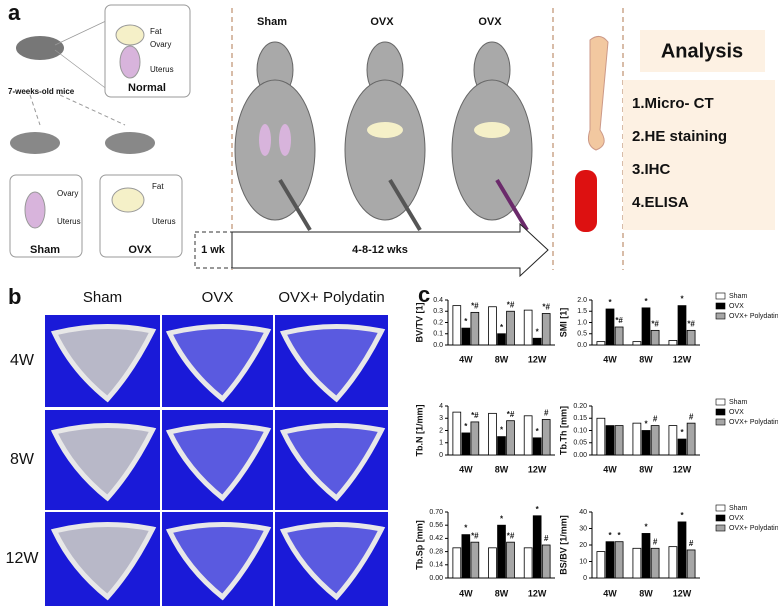 The image size is (778, 606). Describe the element at coordinates (130, 143) in the screenshot. I see `mouse-icon` at that location.